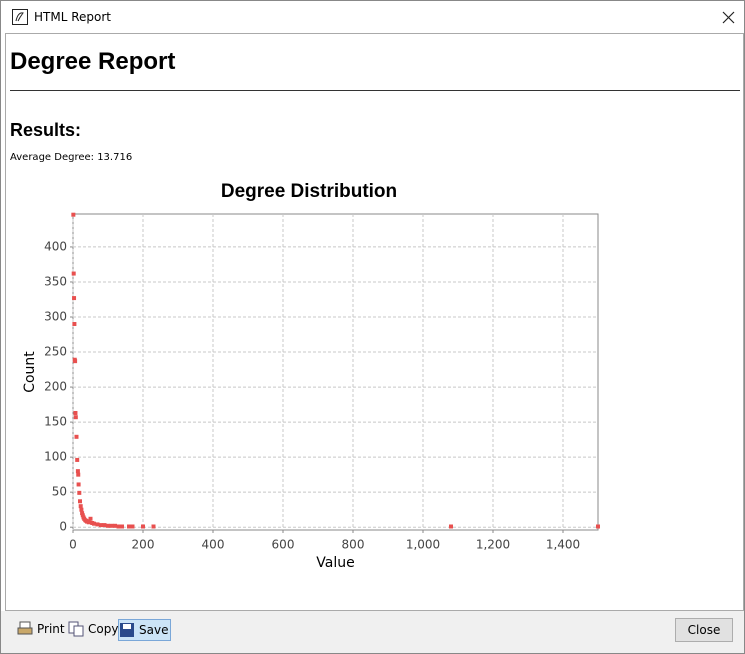 This screenshot has height=654, width=745. I want to click on x-tick-label: 1,200, so click(493, 545).